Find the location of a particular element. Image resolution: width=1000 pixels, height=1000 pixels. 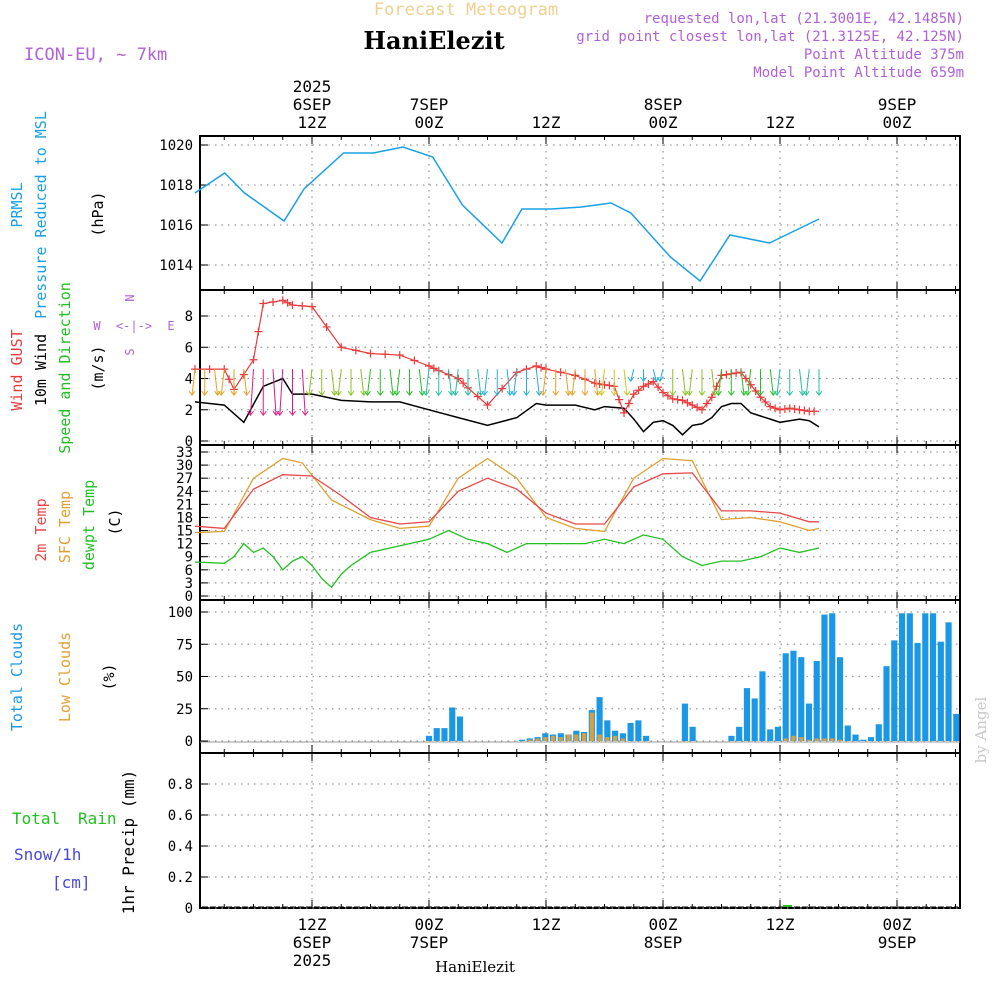

cm-label: [cm] is located at coordinates (71, 882).